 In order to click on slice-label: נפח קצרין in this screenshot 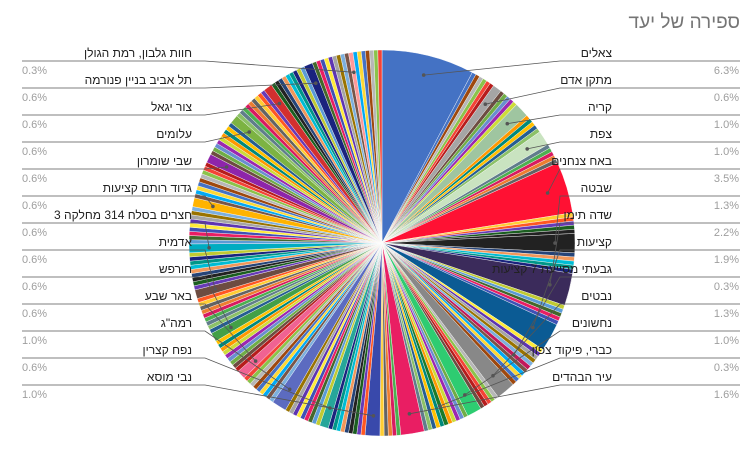, I will do `click(167, 350)`.